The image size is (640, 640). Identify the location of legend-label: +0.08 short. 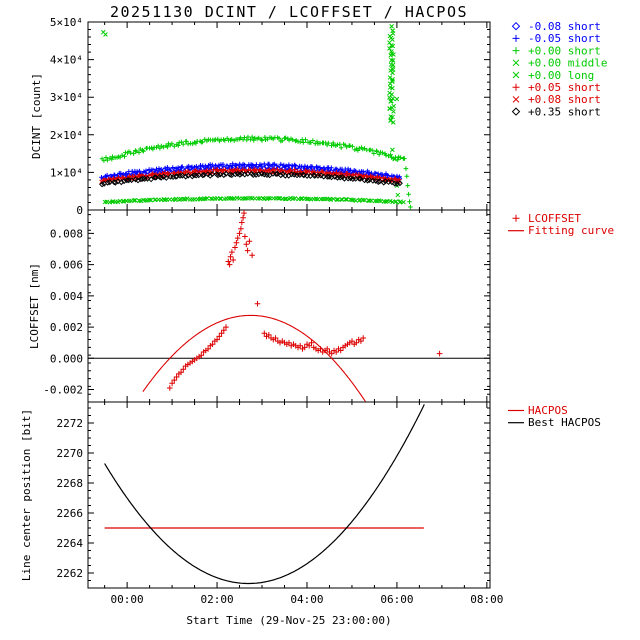
(564, 99).